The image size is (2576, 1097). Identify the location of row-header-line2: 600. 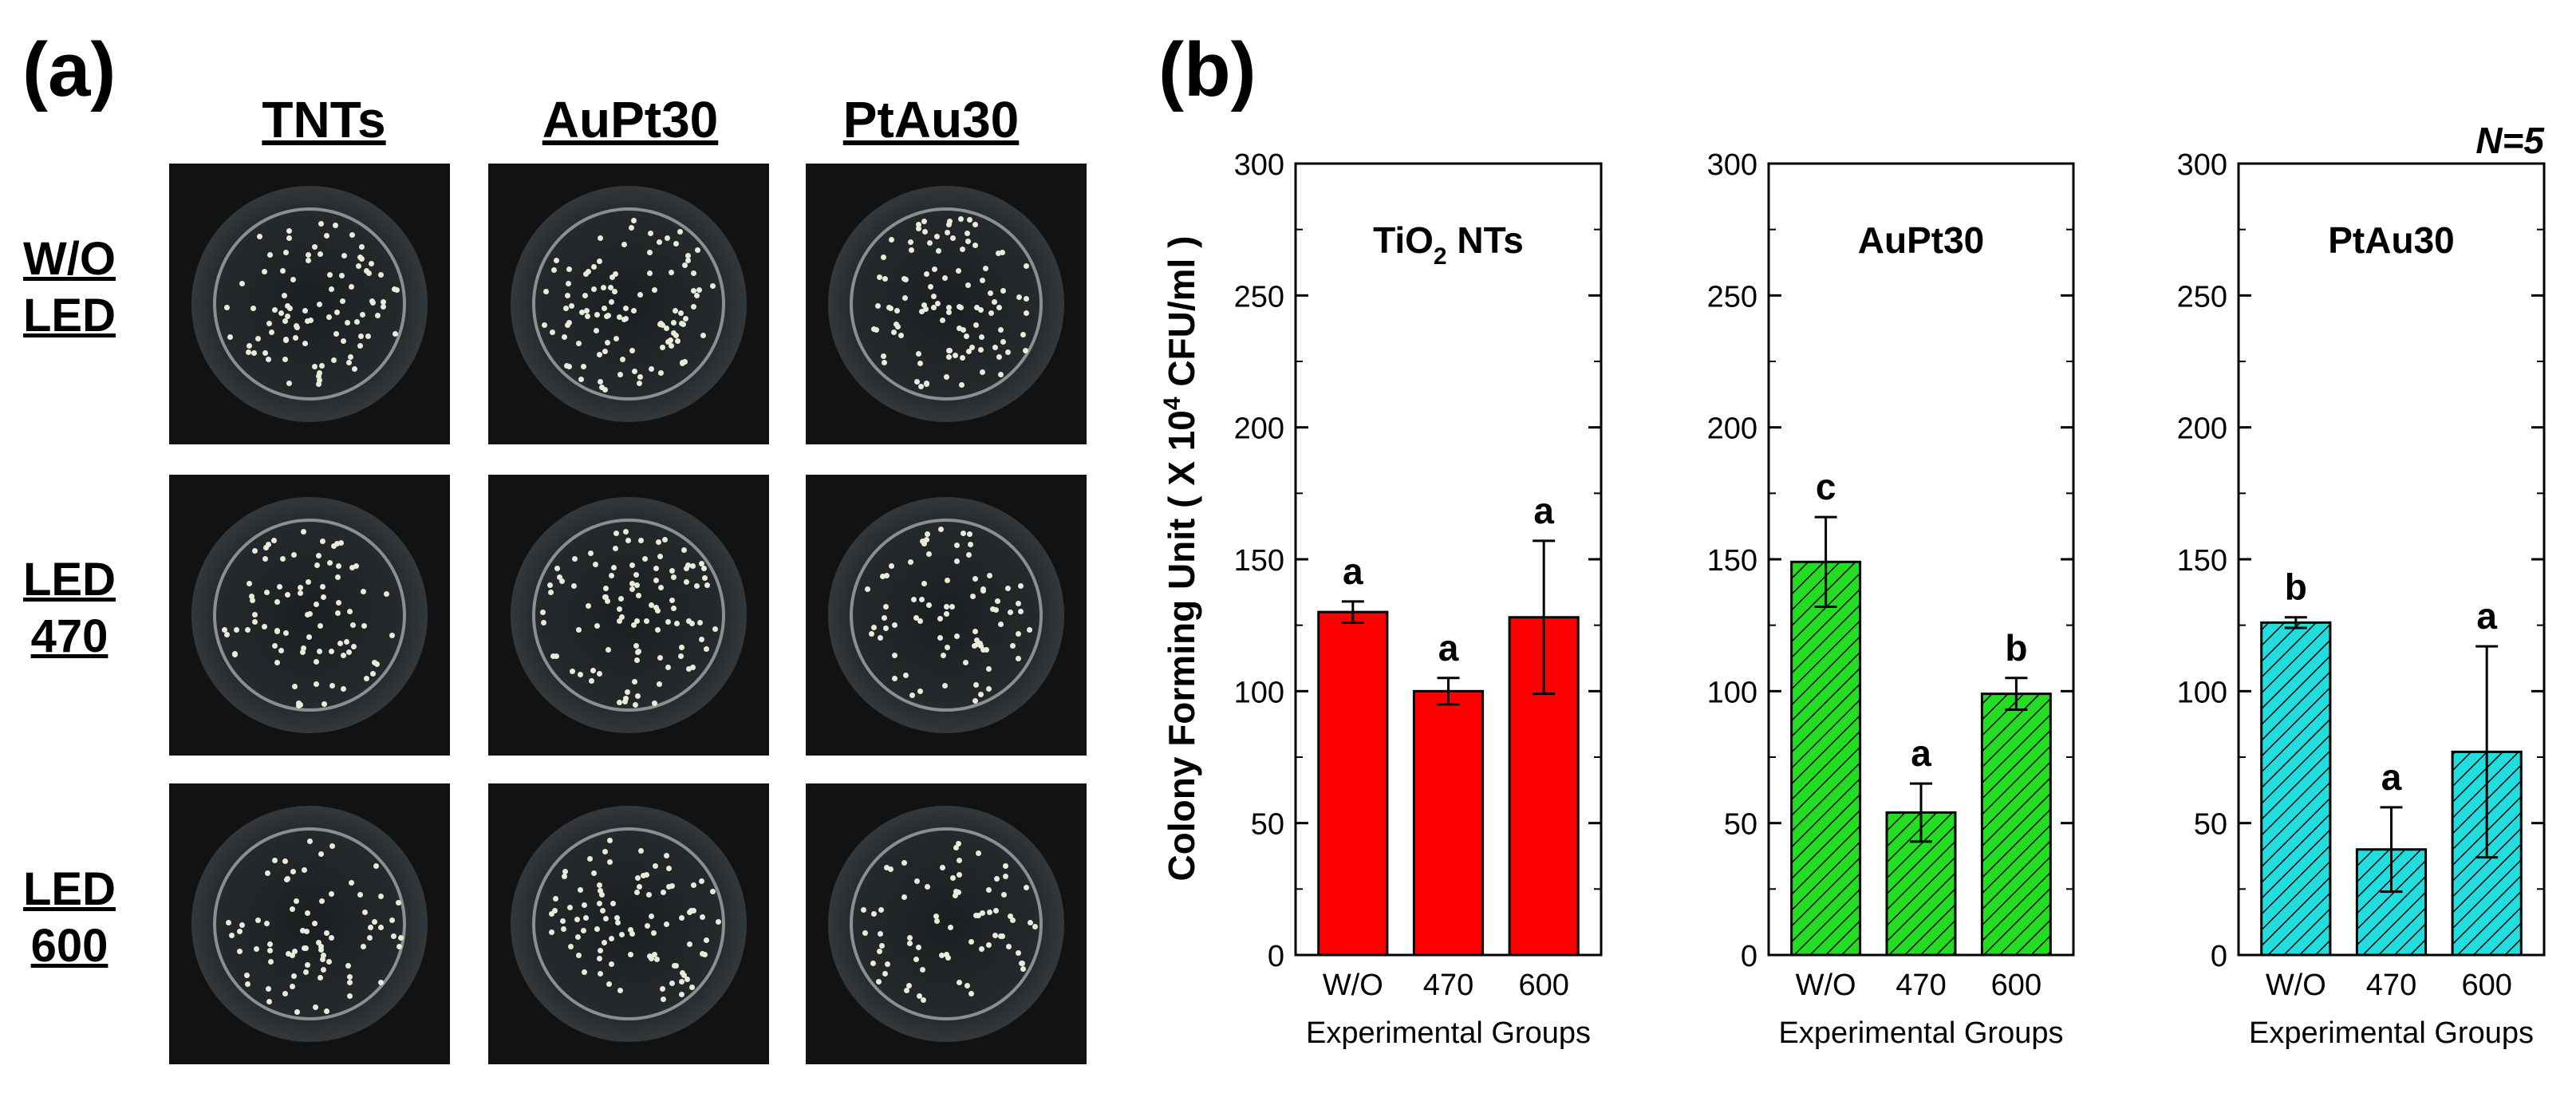
(69, 945).